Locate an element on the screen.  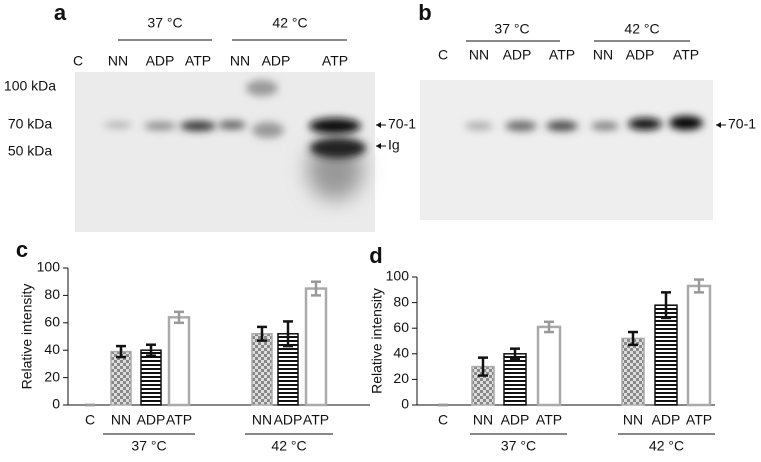
panel-label: d is located at coordinates (375, 255).